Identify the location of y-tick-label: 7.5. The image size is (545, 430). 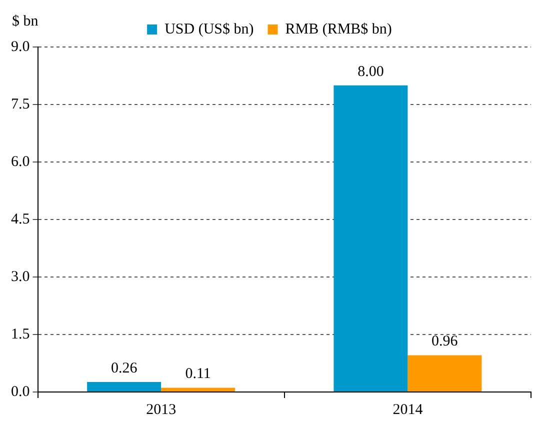
(20, 104).